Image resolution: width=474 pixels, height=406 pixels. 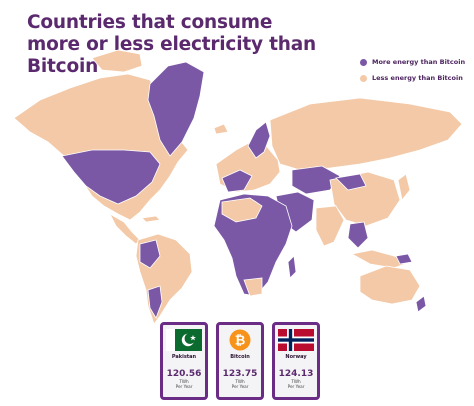 What do you see at coordinates (296, 340) in the screenshot?
I see `norway-flag-icon` at bounding box center [296, 340].